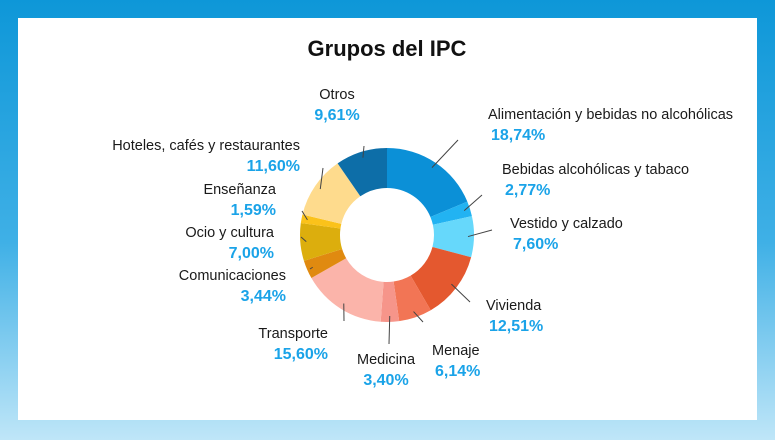 The height and width of the screenshot is (440, 775). Describe the element at coordinates (321, 221) in the screenshot. I see `slice-ensenanza` at that location.